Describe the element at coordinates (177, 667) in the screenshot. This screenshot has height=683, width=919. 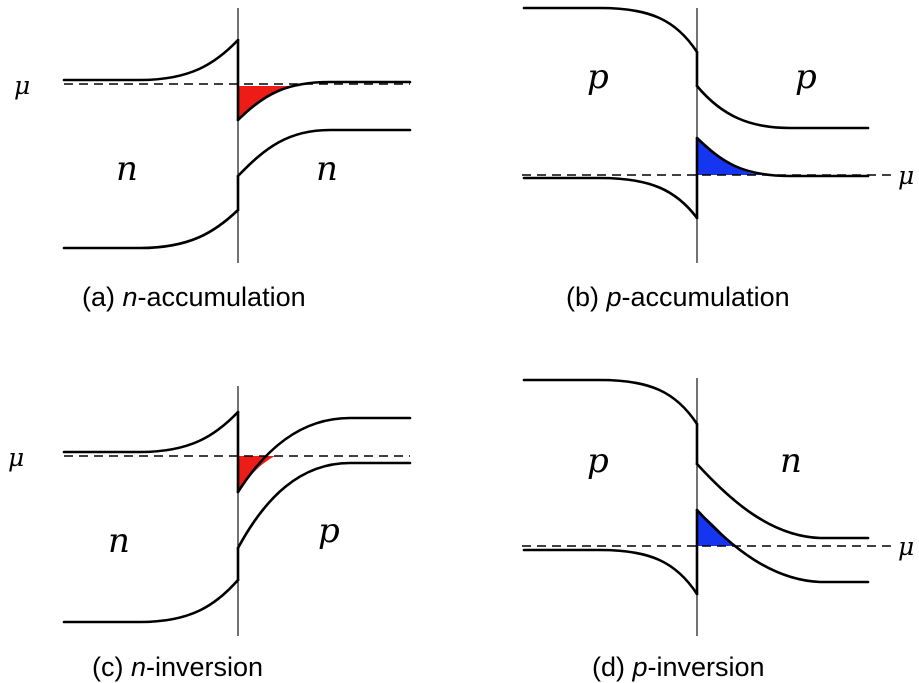
I see `caption: (c) n-inversion` at that location.